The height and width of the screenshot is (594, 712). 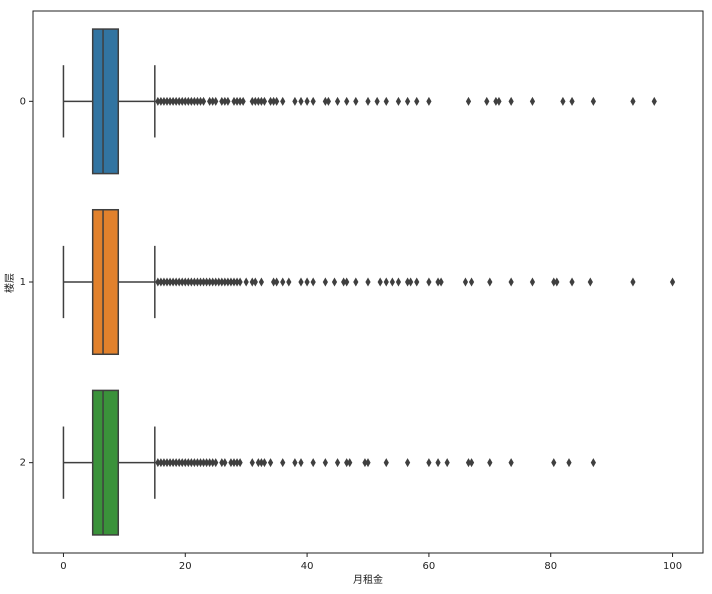 I want to click on y-axis-label: 楼层, so click(x=9, y=283).